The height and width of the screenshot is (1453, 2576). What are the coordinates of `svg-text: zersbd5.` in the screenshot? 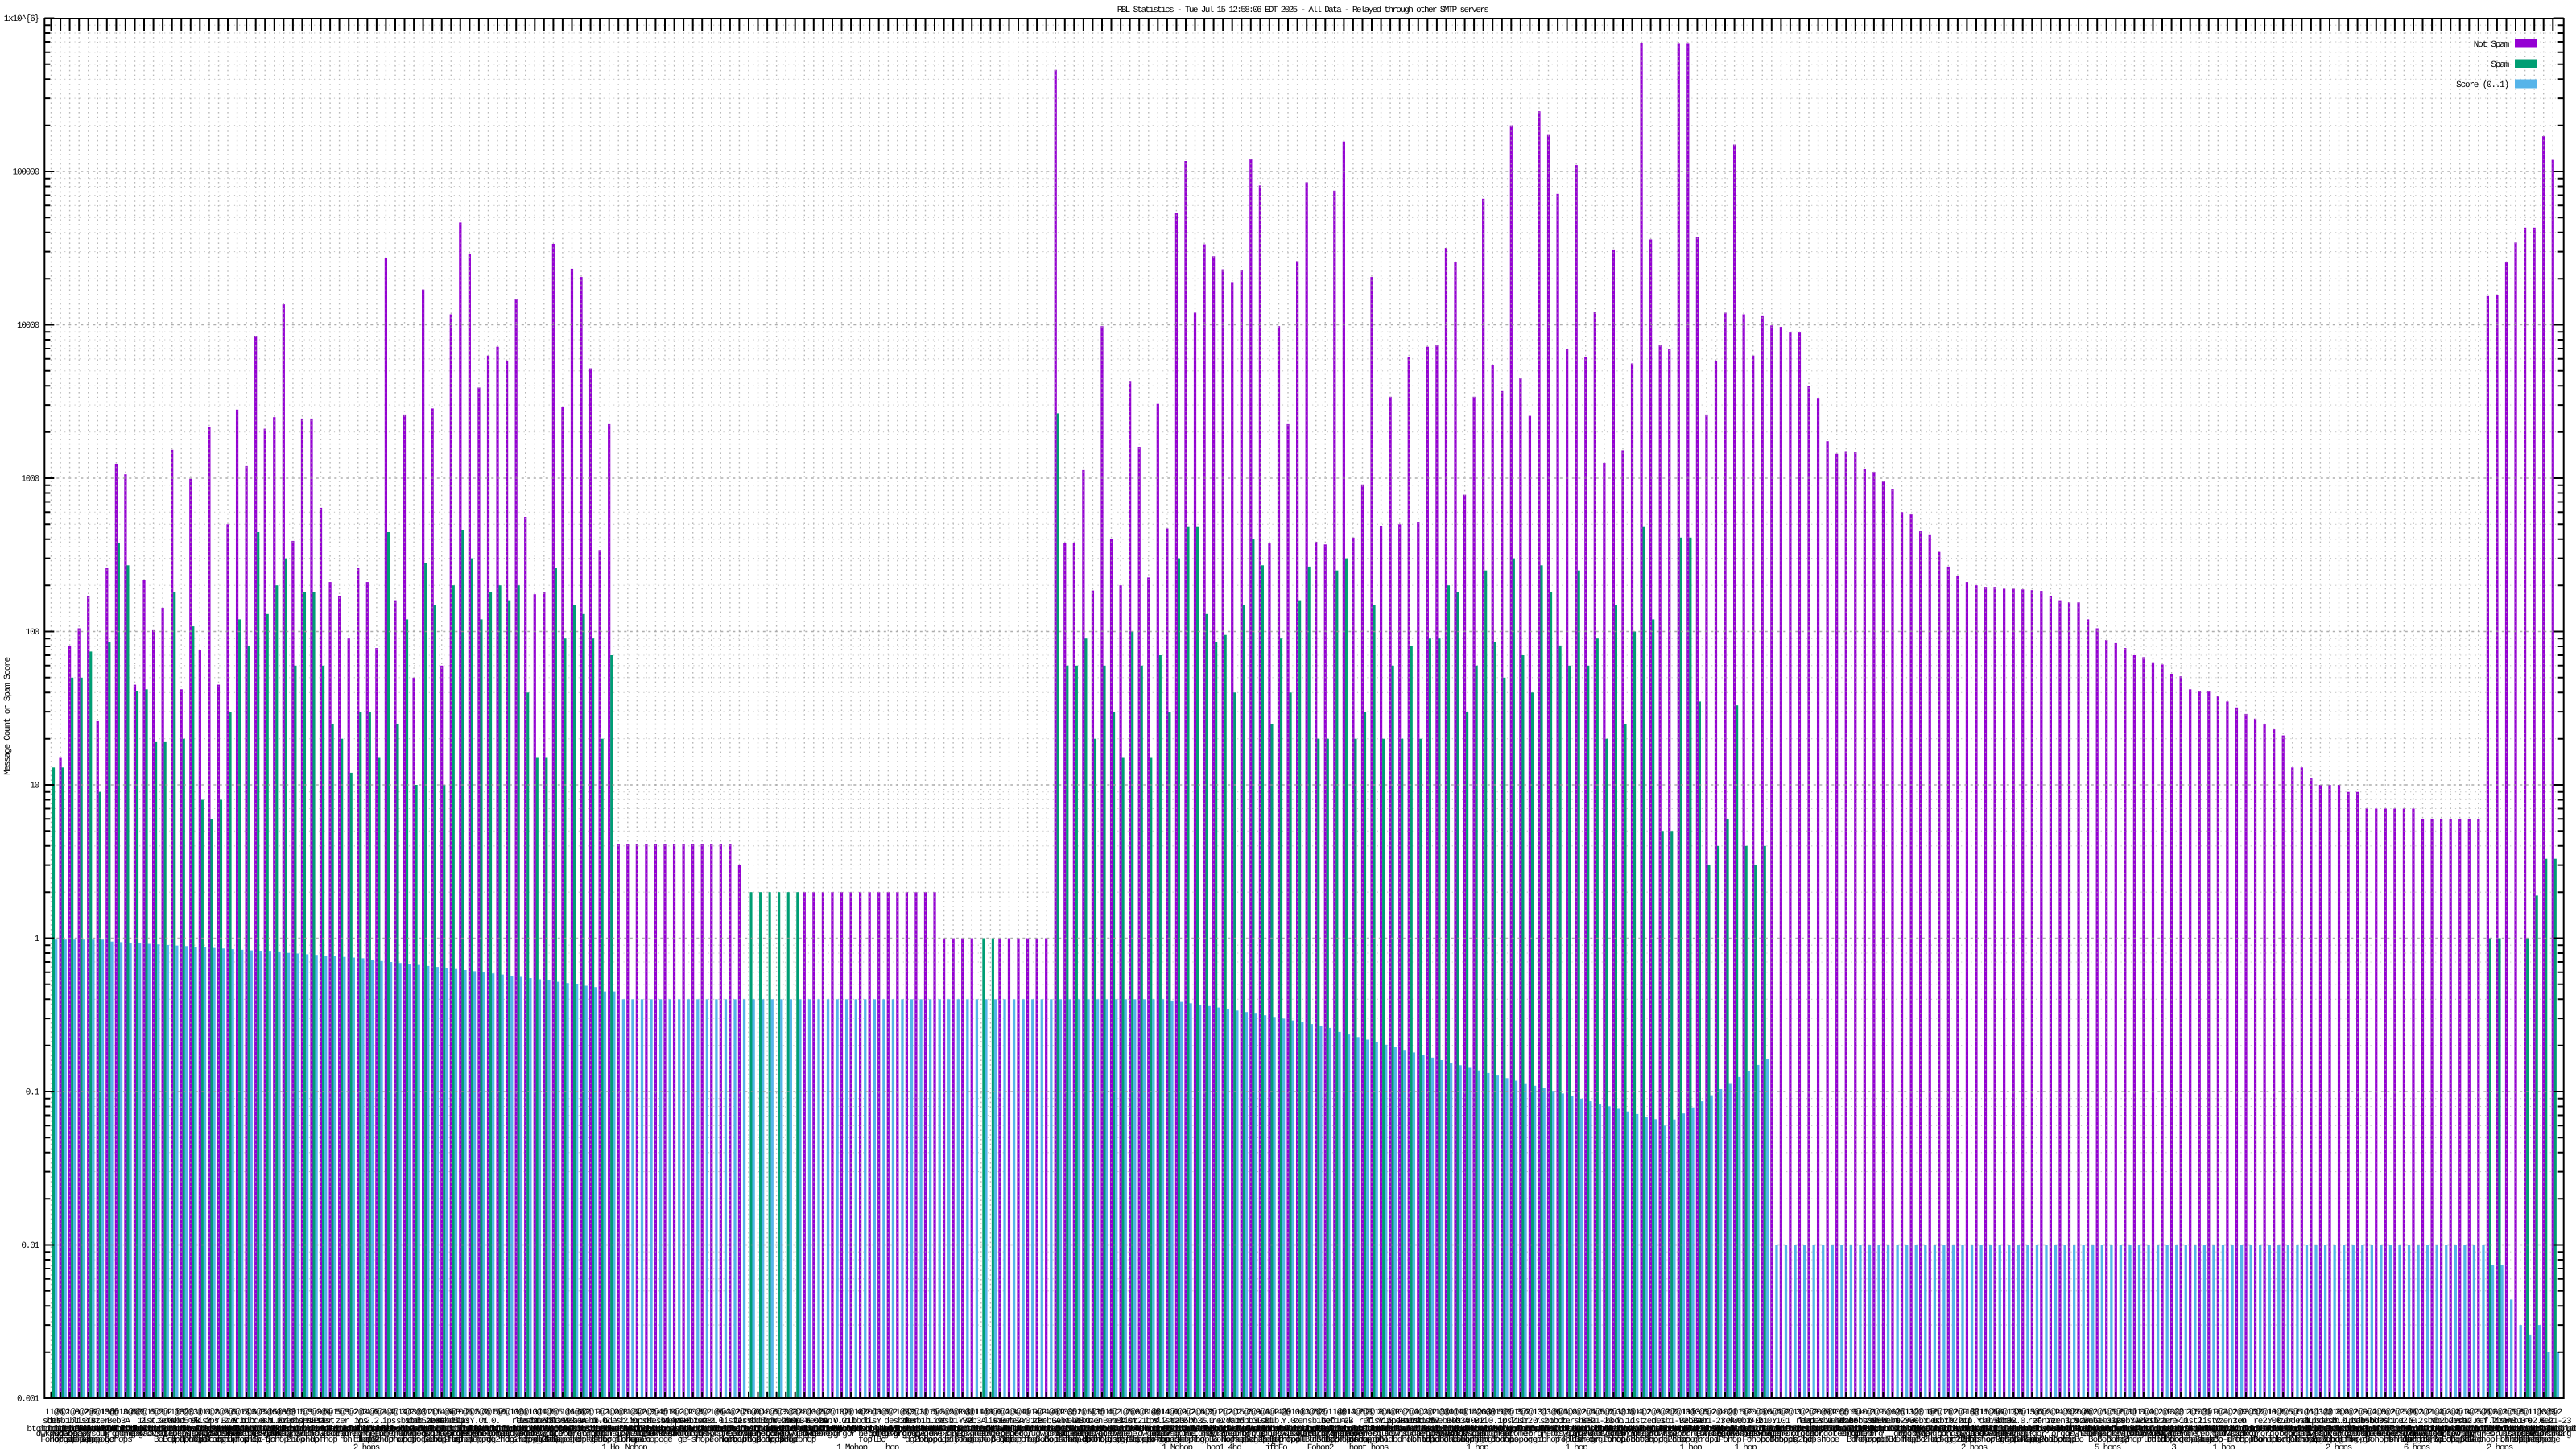 It's located at (175, 1421).